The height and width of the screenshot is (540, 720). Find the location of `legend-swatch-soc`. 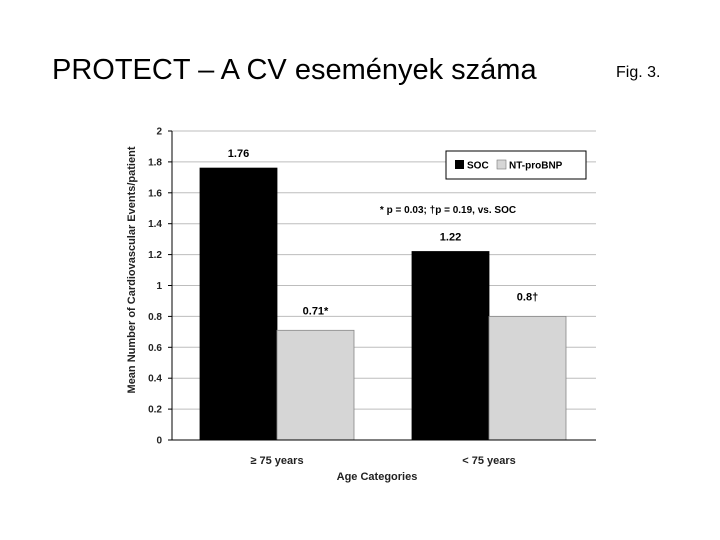

legend-swatch-soc is located at coordinates (459, 164).